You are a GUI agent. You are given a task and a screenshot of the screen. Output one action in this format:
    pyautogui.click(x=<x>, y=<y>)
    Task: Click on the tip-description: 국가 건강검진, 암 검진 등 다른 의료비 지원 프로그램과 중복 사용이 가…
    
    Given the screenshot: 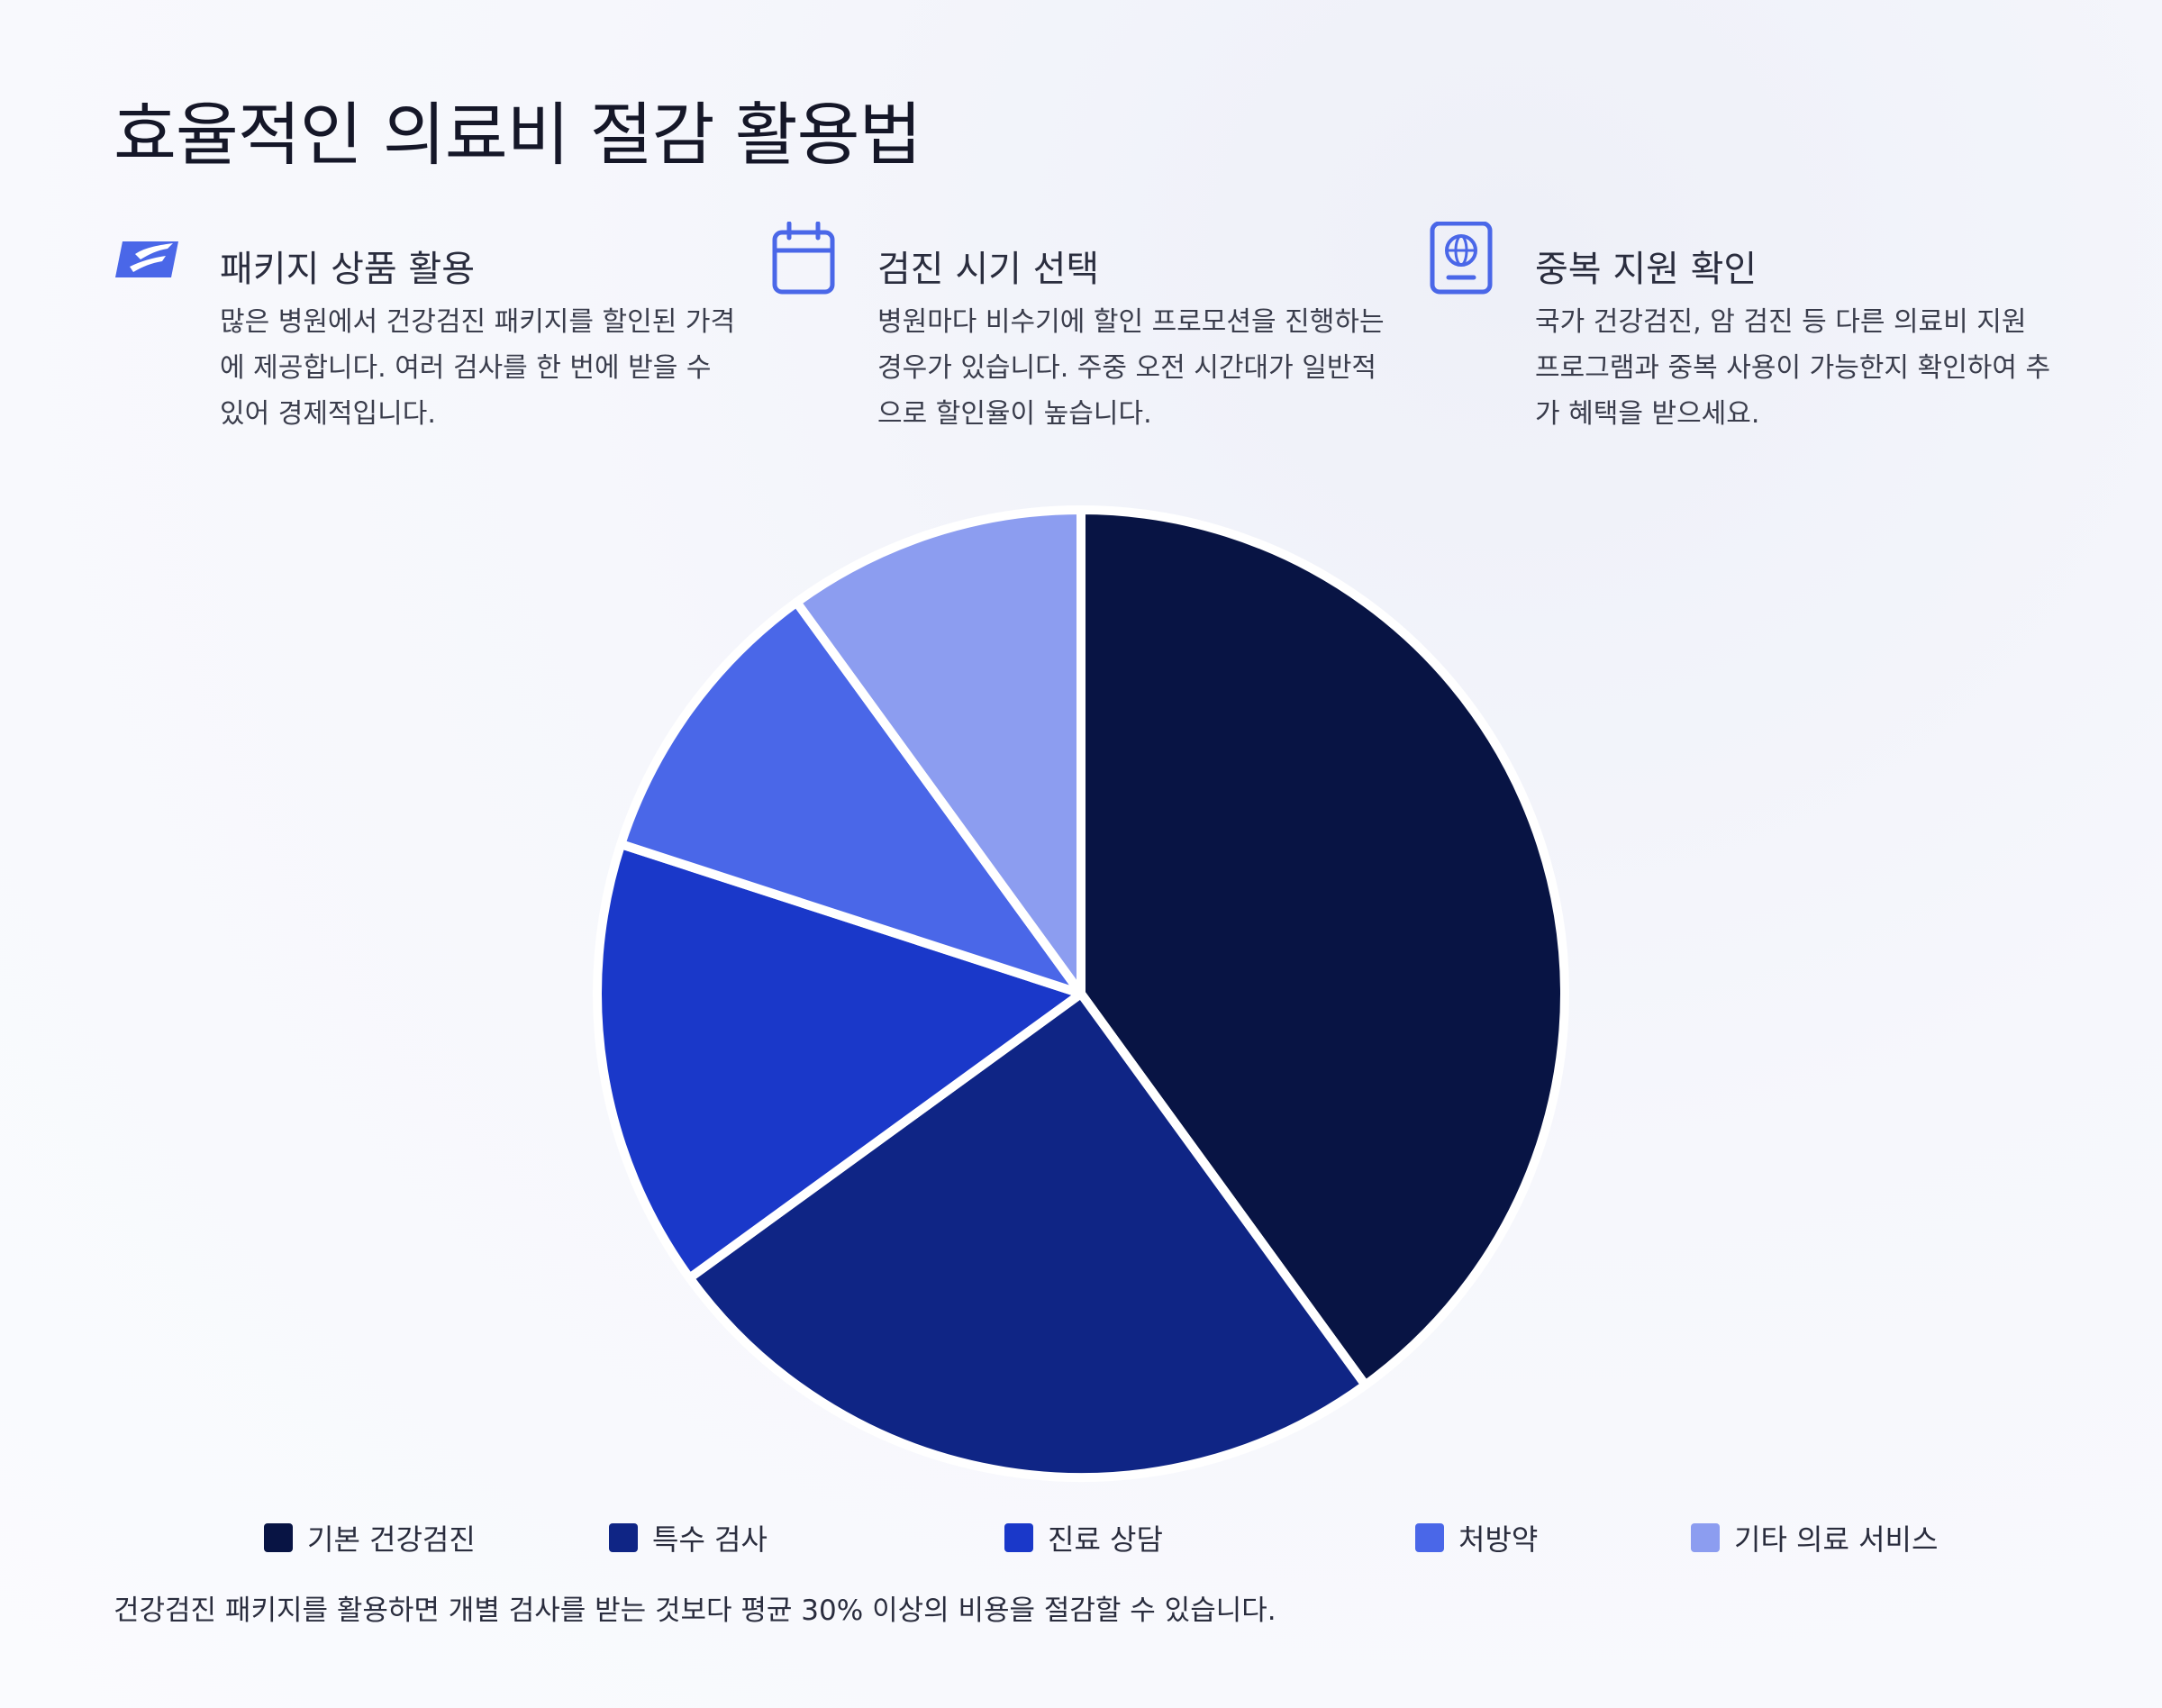 What is the action you would take?
    pyautogui.click(x=1793, y=368)
    